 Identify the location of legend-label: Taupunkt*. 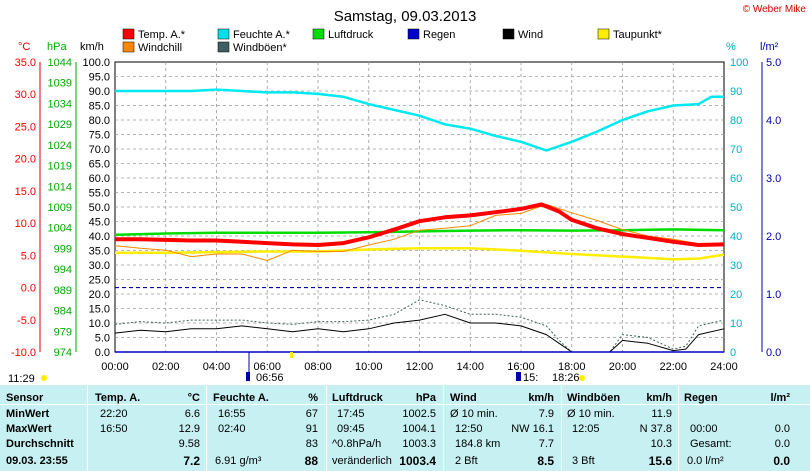
(638, 35).